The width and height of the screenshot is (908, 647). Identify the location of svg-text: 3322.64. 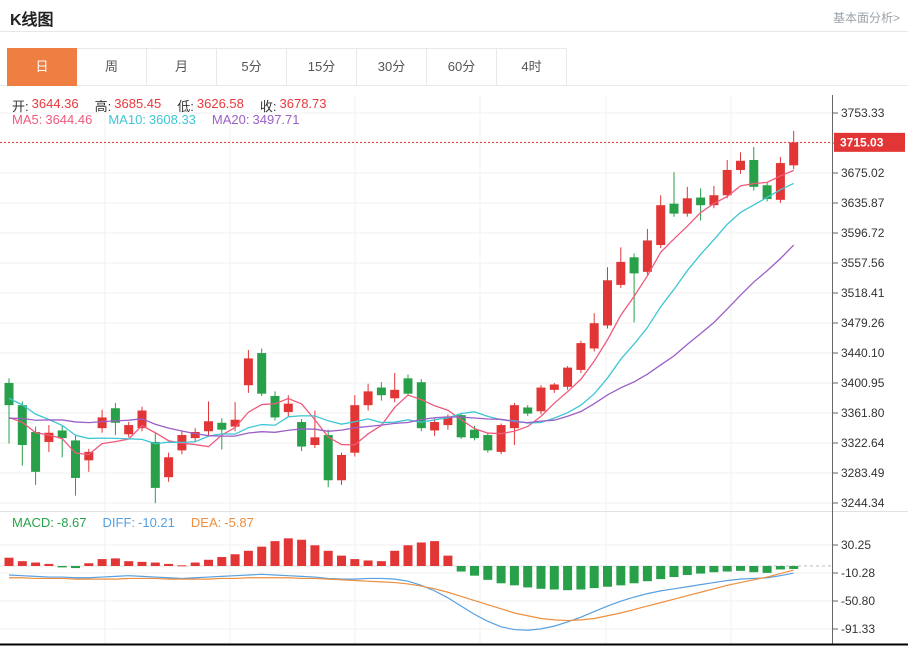
(863, 443).